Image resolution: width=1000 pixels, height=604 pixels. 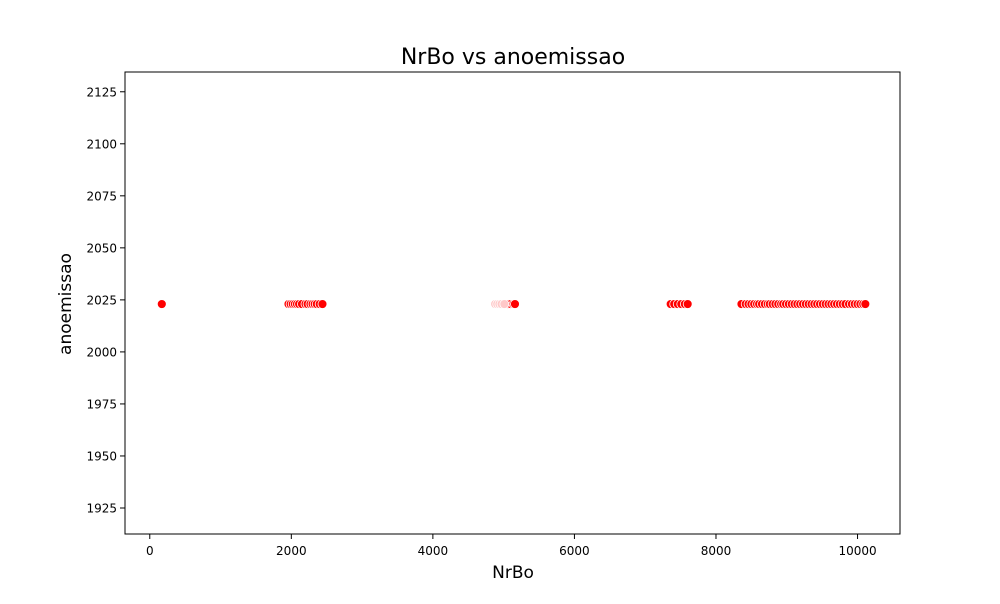 I want to click on data-points, so click(x=513, y=304).